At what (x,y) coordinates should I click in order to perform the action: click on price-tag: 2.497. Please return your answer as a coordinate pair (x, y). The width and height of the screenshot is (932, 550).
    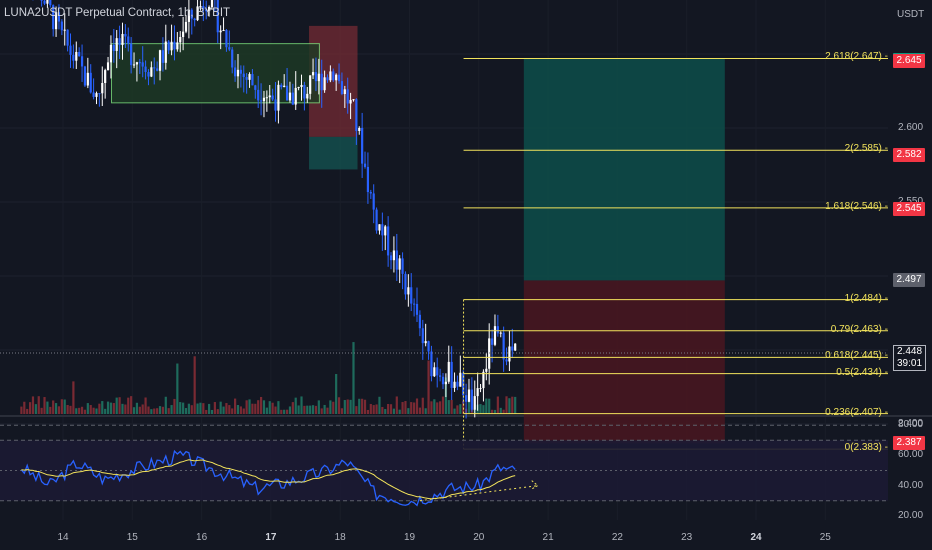
    Looking at the image, I should click on (909, 280).